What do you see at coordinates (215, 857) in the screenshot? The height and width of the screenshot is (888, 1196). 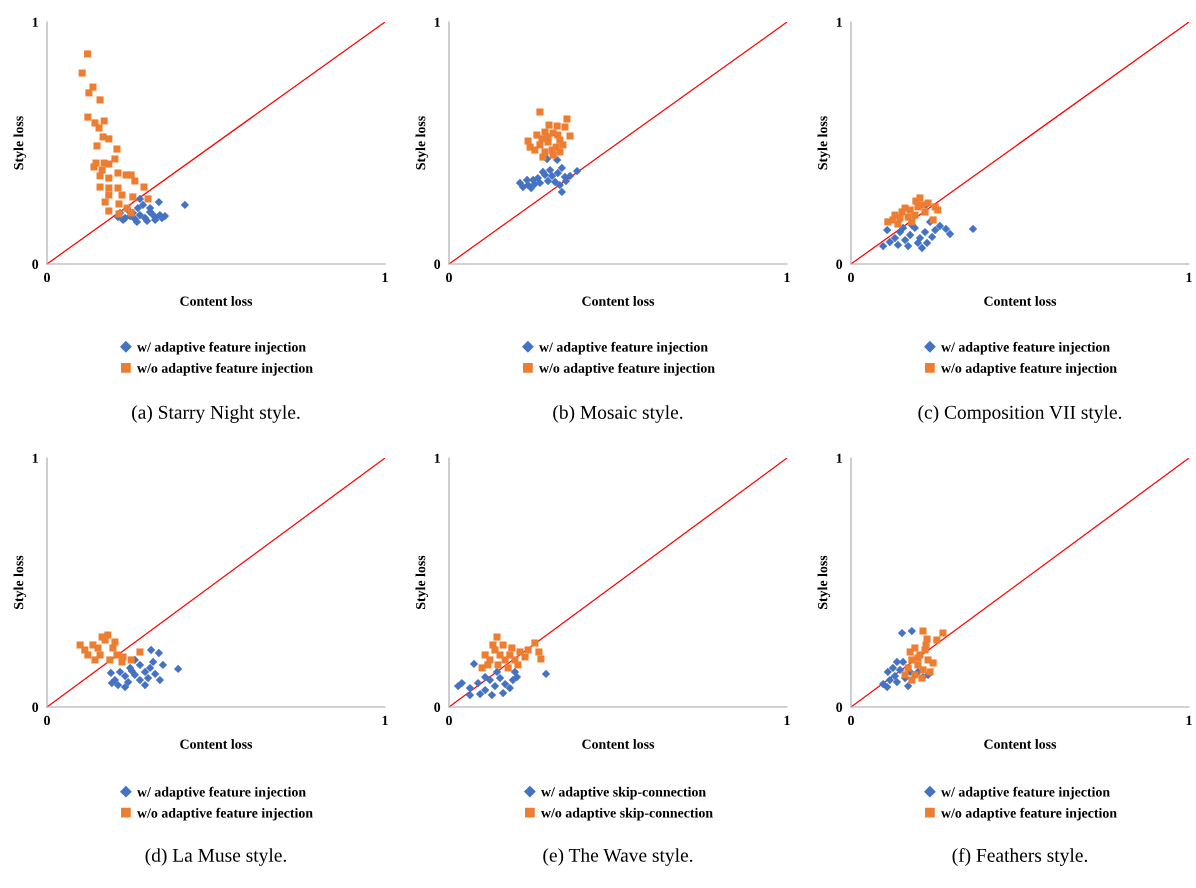 I see `text: (d) La Muse style.` at bounding box center [215, 857].